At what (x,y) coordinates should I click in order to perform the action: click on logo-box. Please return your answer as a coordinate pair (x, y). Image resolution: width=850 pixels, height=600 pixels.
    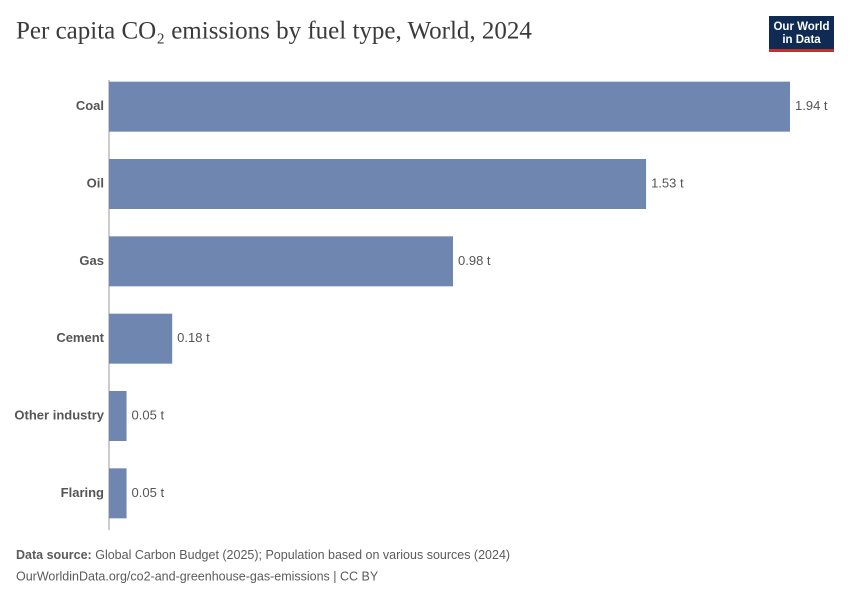
    Looking at the image, I should click on (801, 34).